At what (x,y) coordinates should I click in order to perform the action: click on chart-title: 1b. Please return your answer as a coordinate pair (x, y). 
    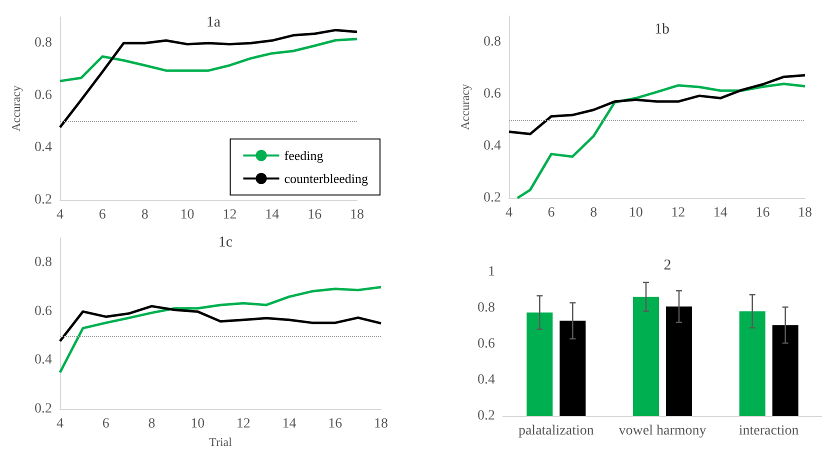
    Looking at the image, I should click on (662, 30).